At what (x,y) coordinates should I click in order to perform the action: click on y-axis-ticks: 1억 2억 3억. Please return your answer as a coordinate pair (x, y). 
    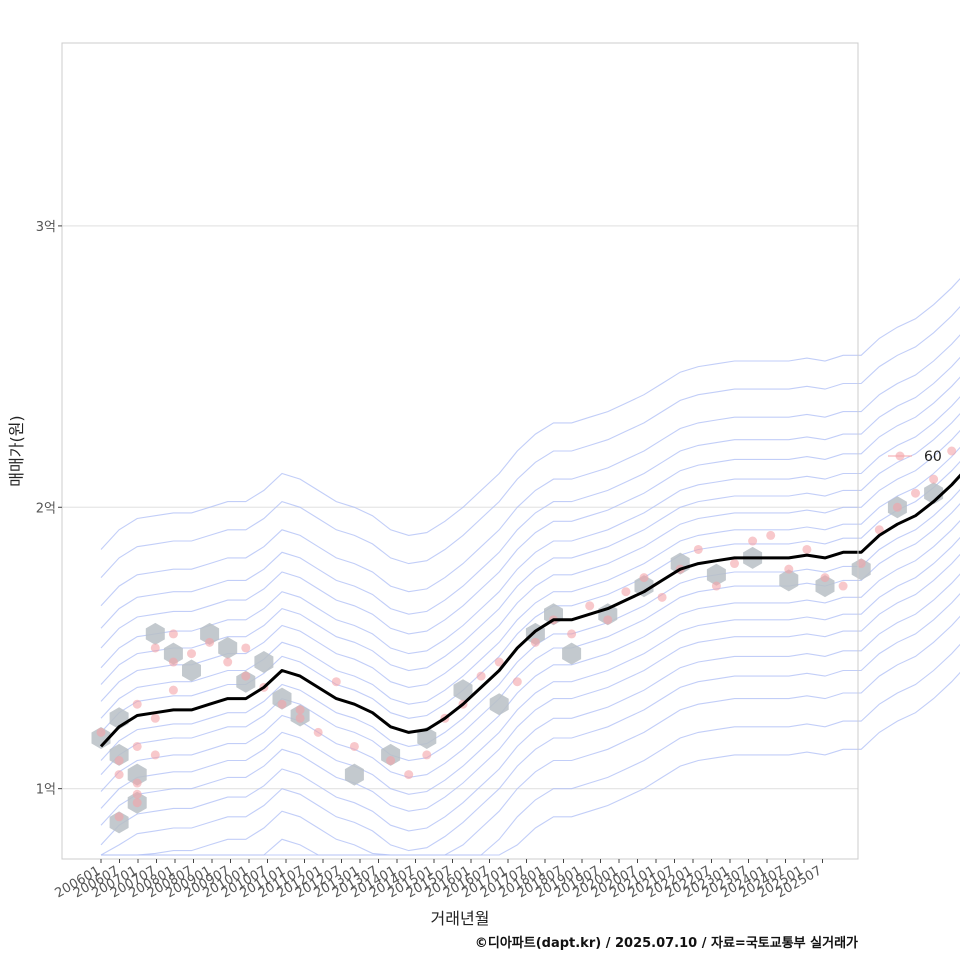
    Looking at the image, I should click on (49, 509).